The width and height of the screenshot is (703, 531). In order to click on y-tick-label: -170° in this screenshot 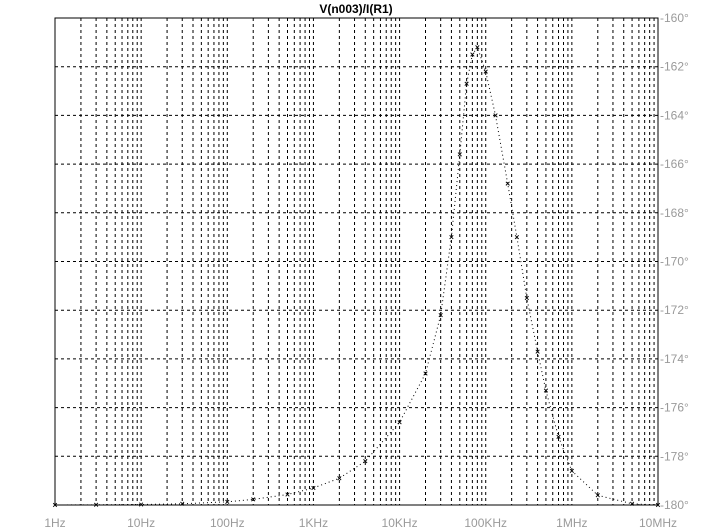, I will do `click(674, 262)`.